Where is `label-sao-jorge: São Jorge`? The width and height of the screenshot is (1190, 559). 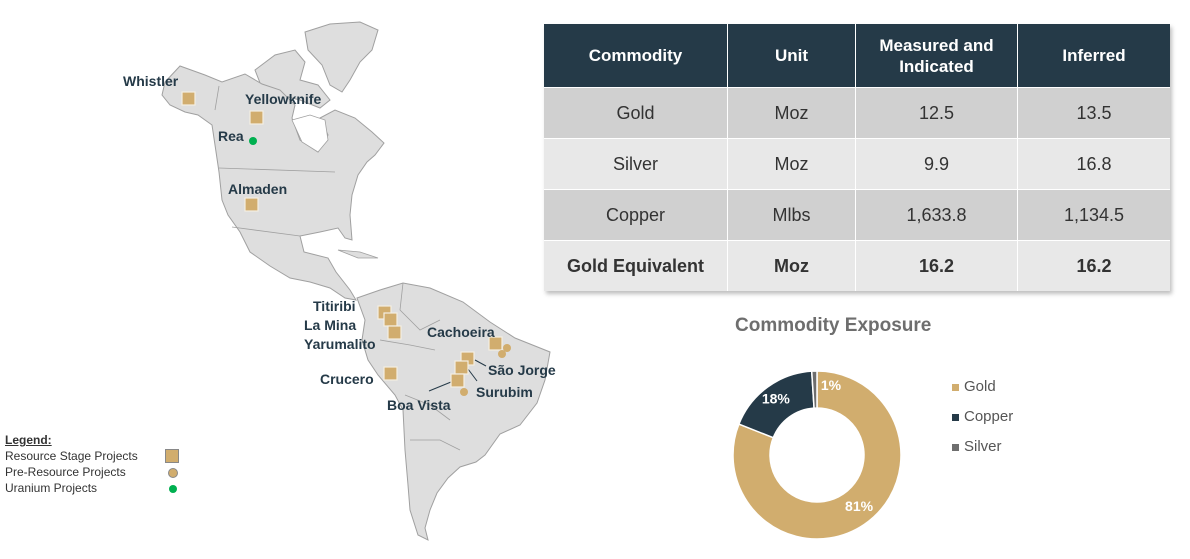 label-sao-jorge: São Jorge is located at coordinates (522, 370).